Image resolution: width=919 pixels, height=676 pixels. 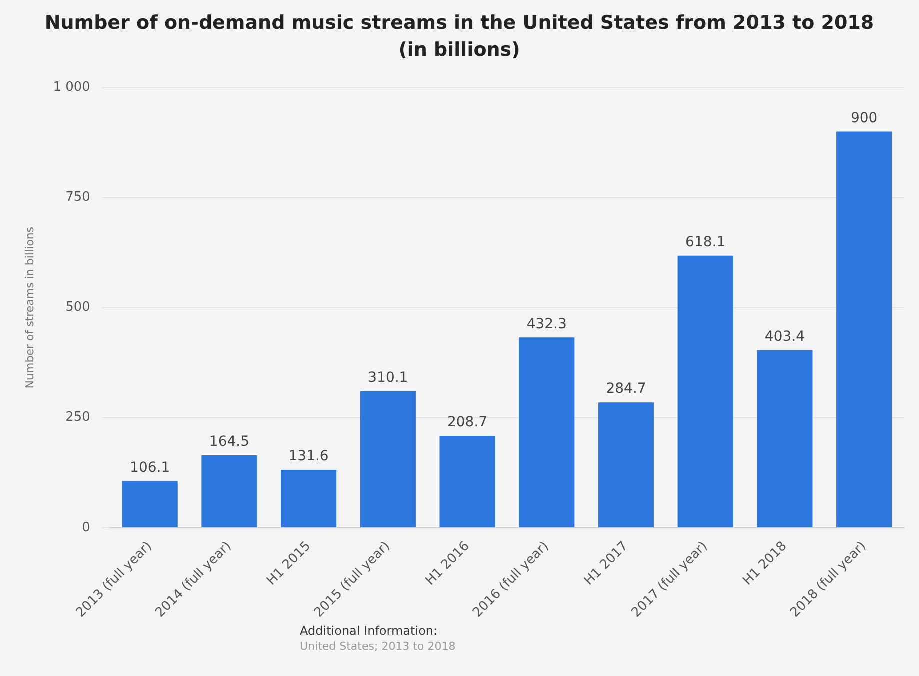 What do you see at coordinates (706, 242) in the screenshot?
I see `data-label: 618.1` at bounding box center [706, 242].